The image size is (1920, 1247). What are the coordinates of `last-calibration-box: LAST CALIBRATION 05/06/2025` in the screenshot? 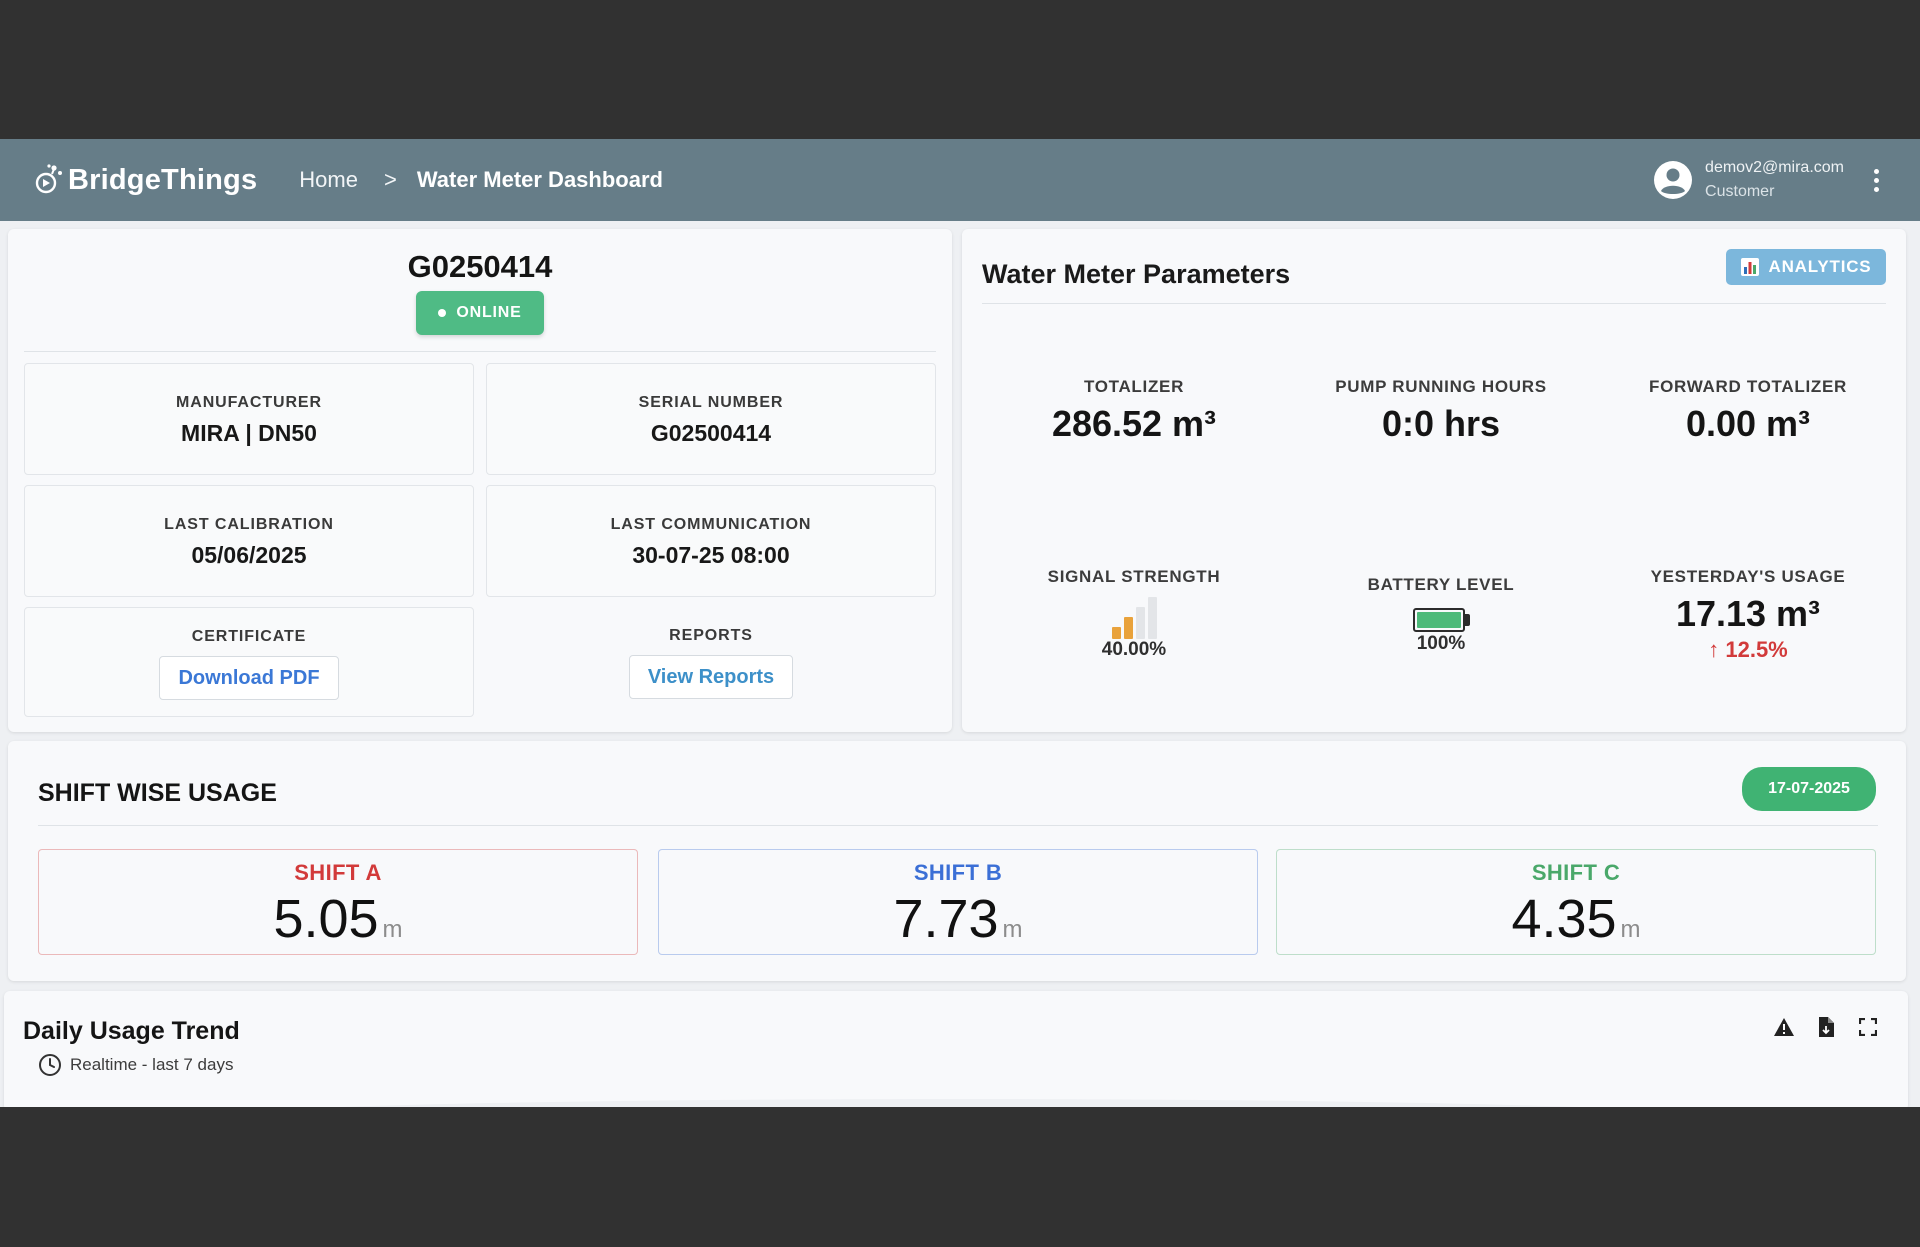 It's located at (249, 541).